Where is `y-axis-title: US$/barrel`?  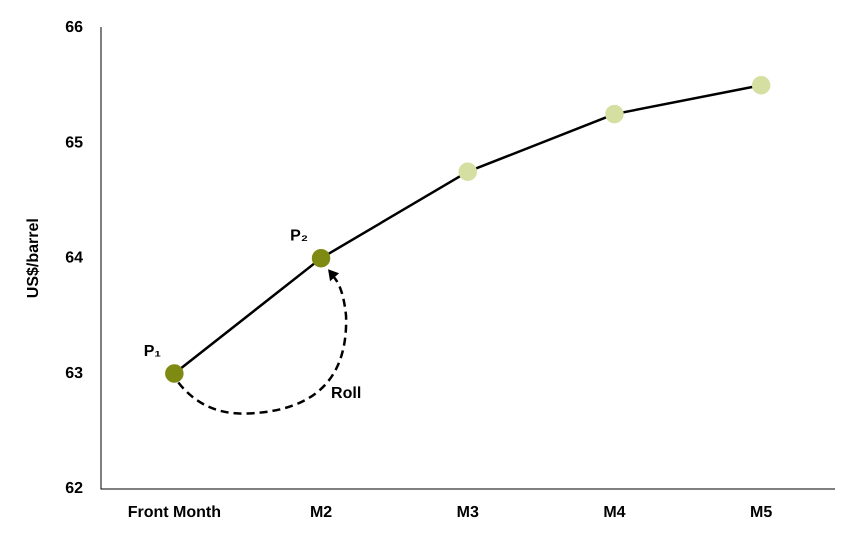 y-axis-title: US$/barrel is located at coordinates (33, 258).